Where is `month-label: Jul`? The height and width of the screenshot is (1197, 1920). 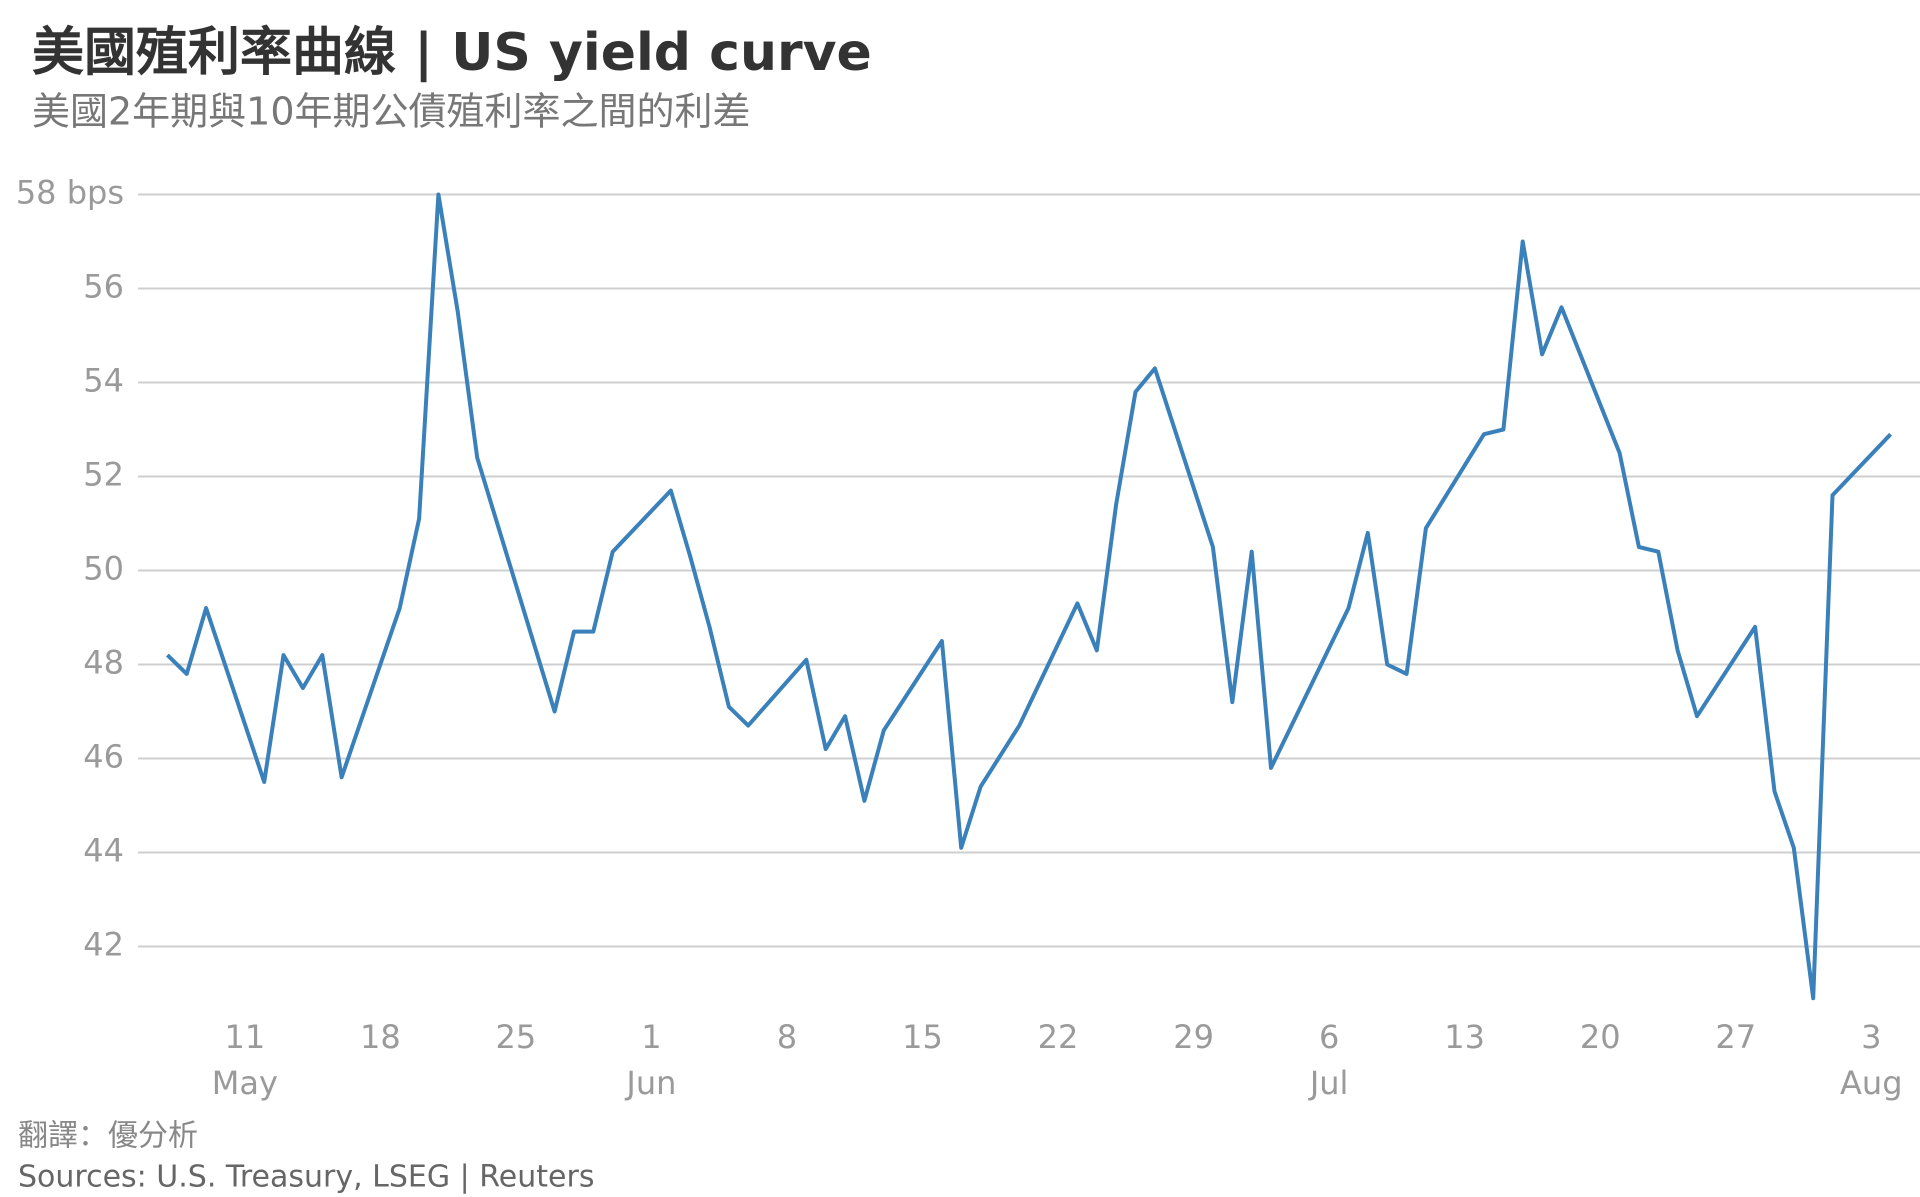 month-label: Jul is located at coordinates (1328, 1083).